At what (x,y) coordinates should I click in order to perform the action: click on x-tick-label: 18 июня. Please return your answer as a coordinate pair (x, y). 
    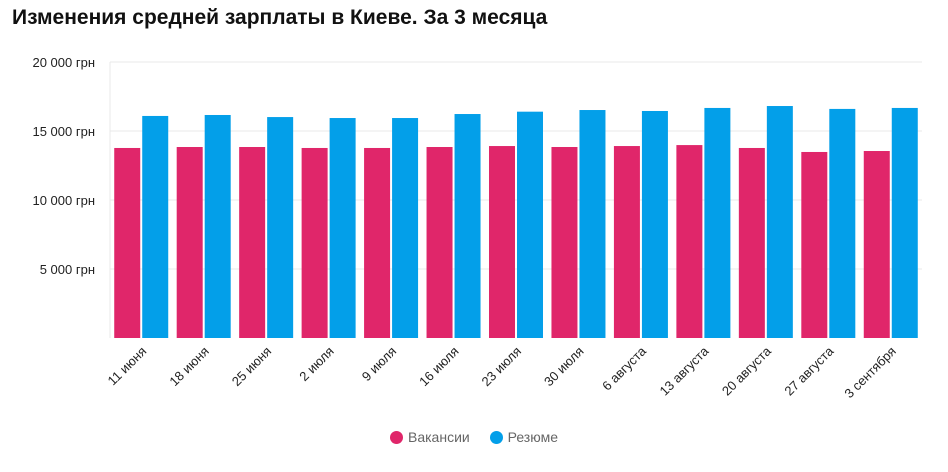
    Looking at the image, I should click on (188, 366).